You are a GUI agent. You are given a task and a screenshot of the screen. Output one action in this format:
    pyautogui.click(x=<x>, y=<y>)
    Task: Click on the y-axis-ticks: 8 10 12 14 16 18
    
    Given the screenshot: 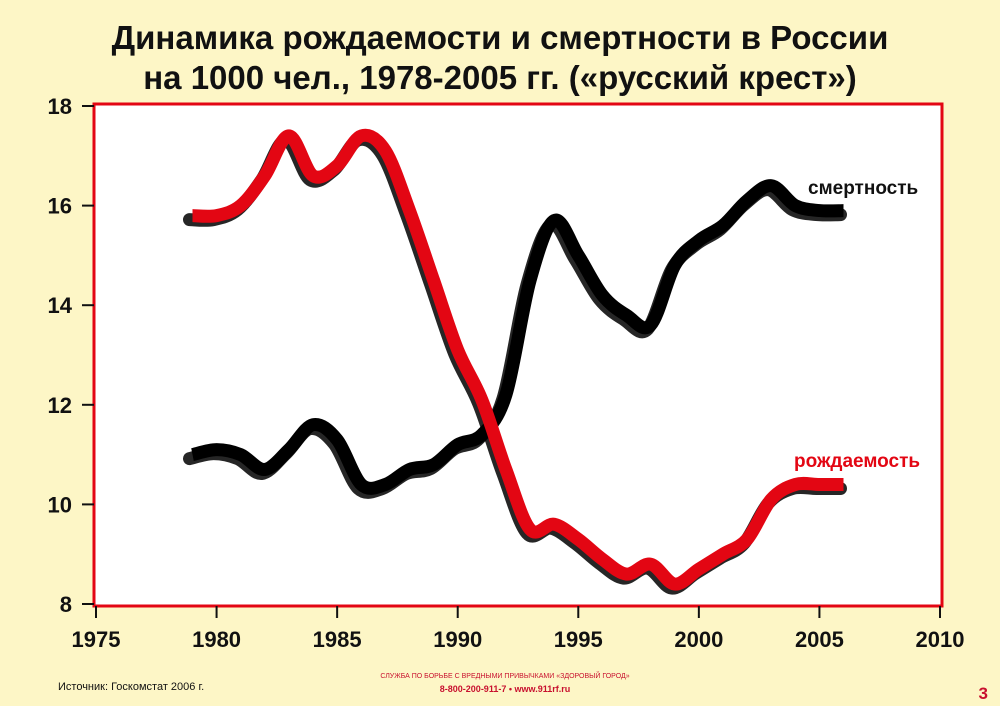 What is the action you would take?
    pyautogui.click(x=71, y=355)
    